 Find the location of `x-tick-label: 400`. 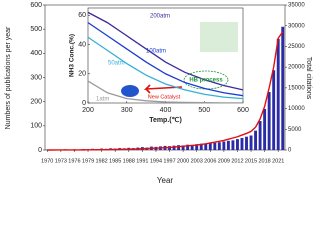

x-tick-label: 400 is located at coordinates (166, 110).